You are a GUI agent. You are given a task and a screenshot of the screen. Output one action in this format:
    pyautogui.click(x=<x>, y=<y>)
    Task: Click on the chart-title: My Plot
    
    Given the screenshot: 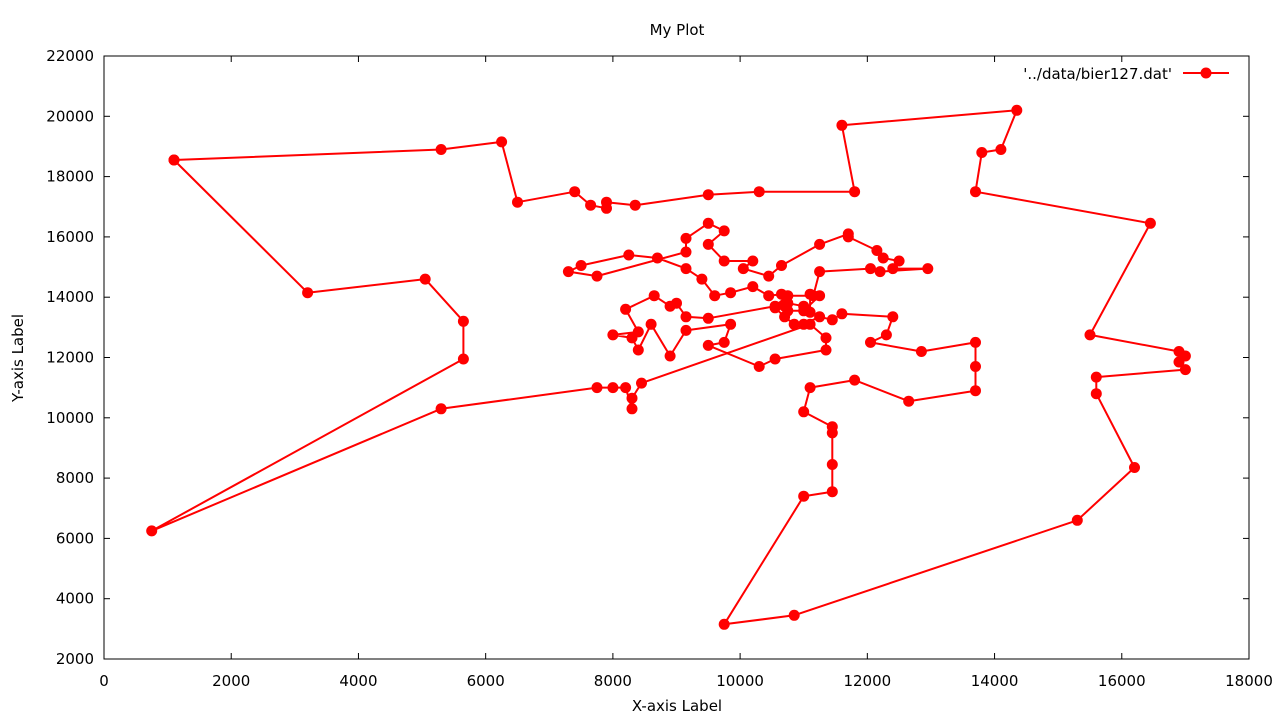 What is the action you would take?
    pyautogui.click(x=677, y=30)
    